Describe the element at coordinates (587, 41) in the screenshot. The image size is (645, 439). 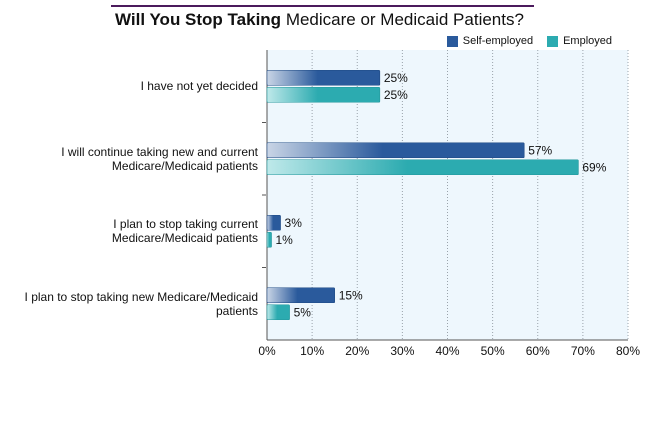
I see `legend-label-employed: Employed` at that location.